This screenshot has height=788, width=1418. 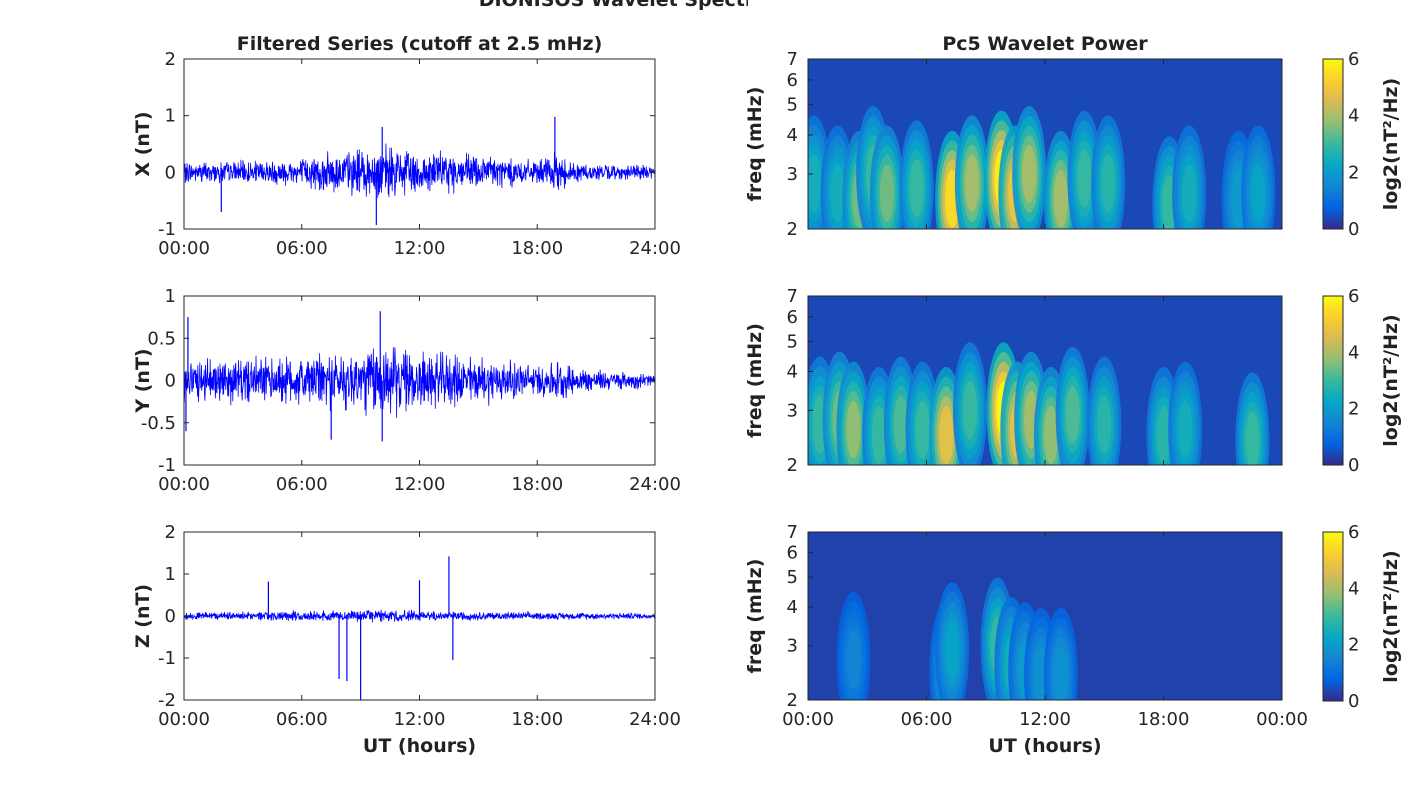 What do you see at coordinates (158, 423) in the screenshot?
I see `y-tick-label: -0.5` at bounding box center [158, 423].